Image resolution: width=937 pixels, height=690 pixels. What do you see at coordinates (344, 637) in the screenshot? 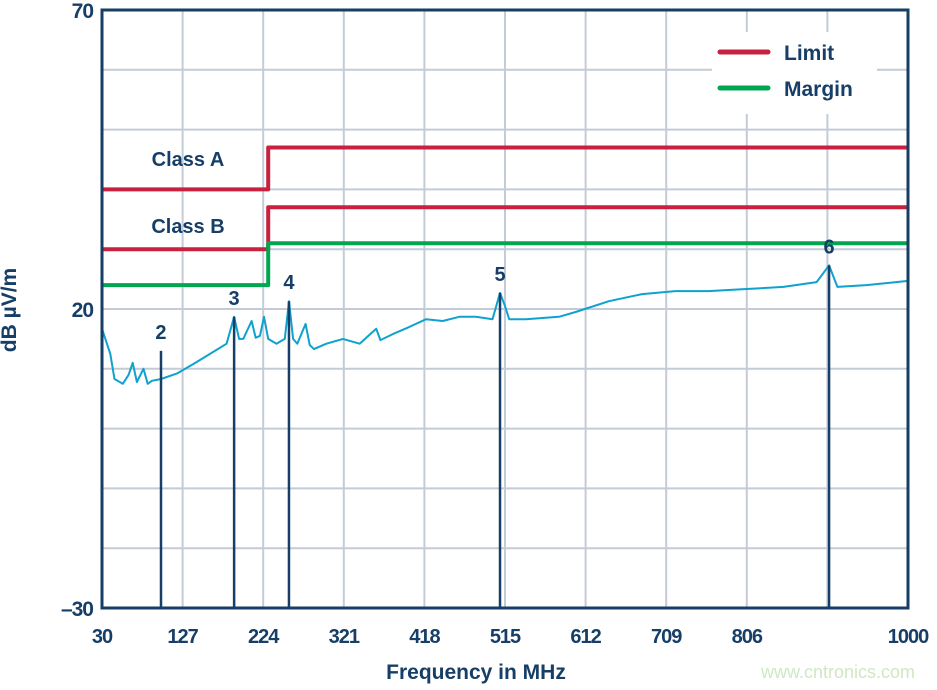
I see `x-tick-label: 321` at bounding box center [344, 637].